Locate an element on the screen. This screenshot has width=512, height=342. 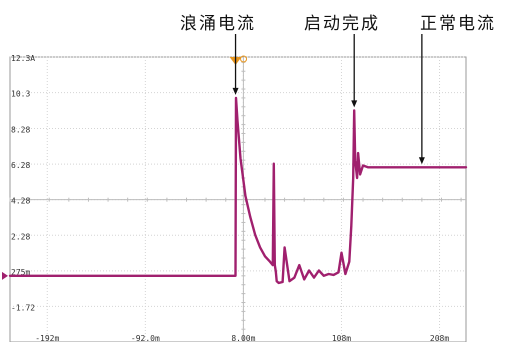
y-tick-label: 8.28 is located at coordinates (20, 130).